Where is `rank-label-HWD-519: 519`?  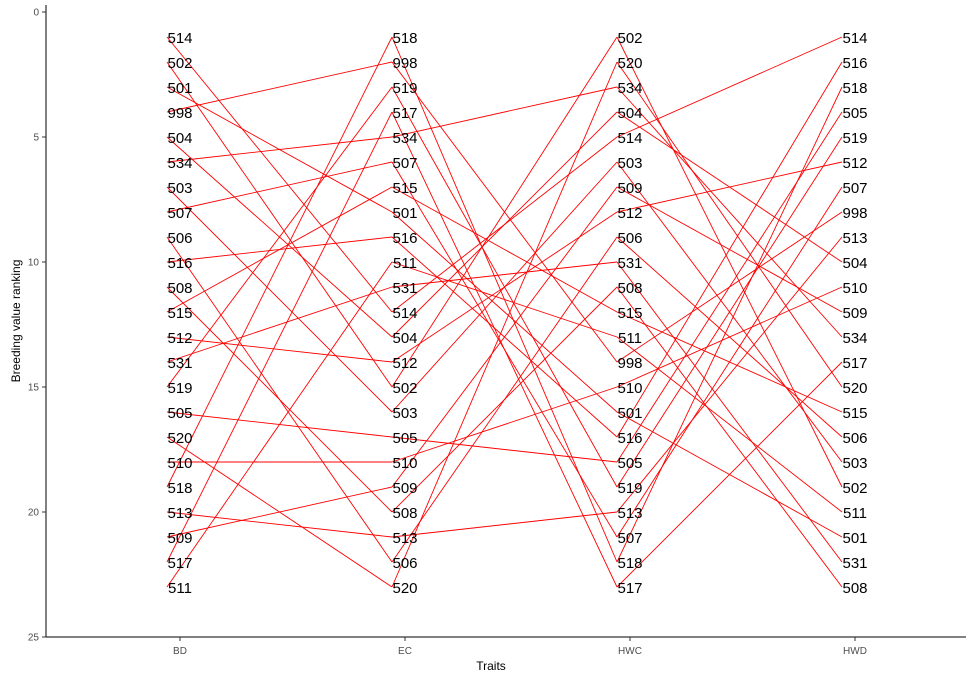
rank-label-HWD-519: 519 is located at coordinates (854, 138).